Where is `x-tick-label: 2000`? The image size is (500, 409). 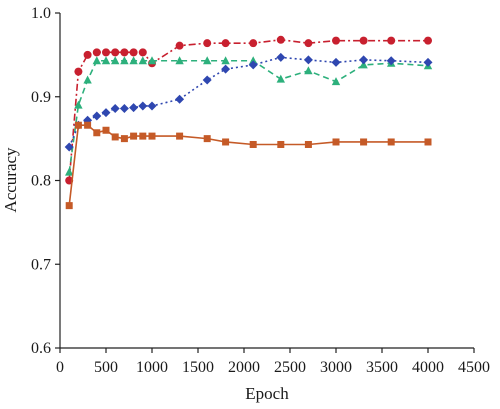
x-tick-label: 2000 is located at coordinates (244, 367).